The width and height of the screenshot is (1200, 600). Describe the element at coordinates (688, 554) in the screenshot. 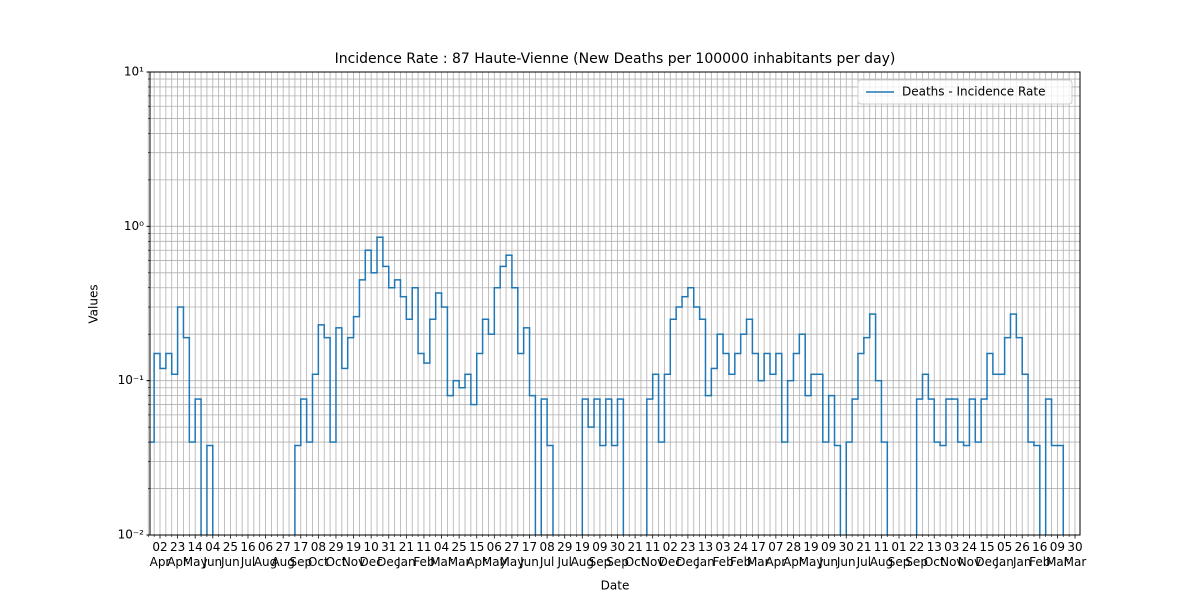

I see `x-tick-label: 23 Dec` at that location.